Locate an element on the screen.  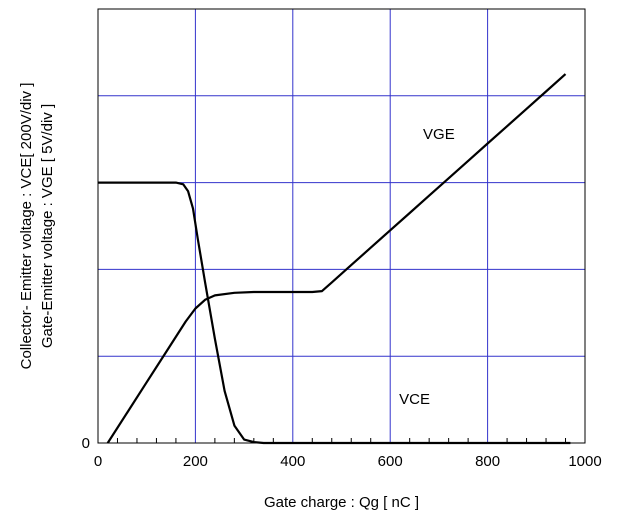
x-tick-label: 1000 is located at coordinates (584, 461).